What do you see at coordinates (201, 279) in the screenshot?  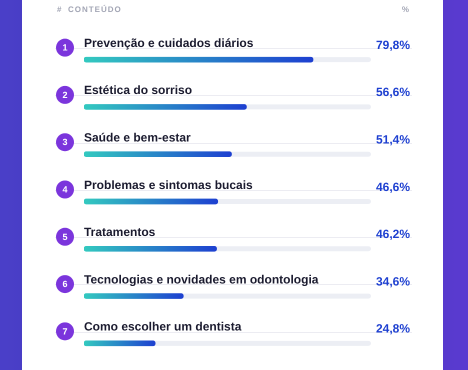 I see `y-tick-label: Tecnologias e novidades em odontologia` at bounding box center [201, 279].